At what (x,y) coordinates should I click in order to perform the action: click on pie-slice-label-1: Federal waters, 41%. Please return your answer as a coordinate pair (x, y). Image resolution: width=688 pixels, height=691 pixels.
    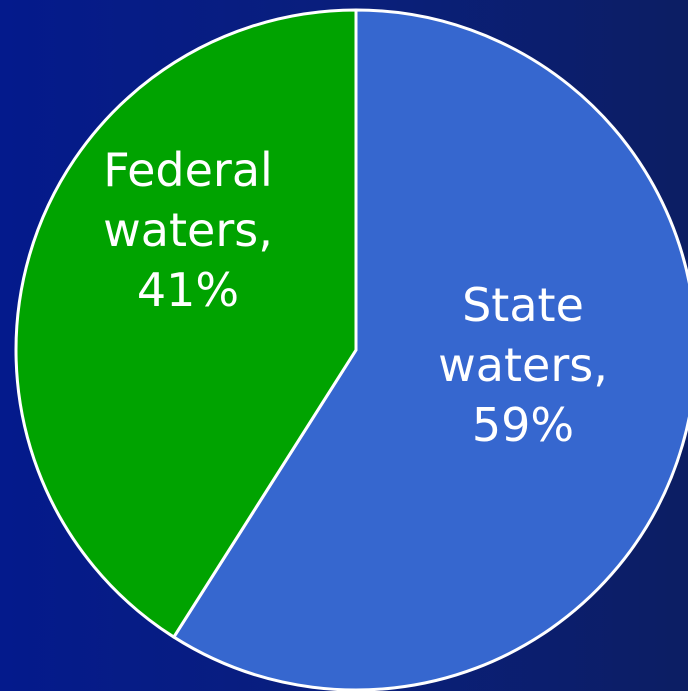
    Looking at the image, I should click on (188, 230).